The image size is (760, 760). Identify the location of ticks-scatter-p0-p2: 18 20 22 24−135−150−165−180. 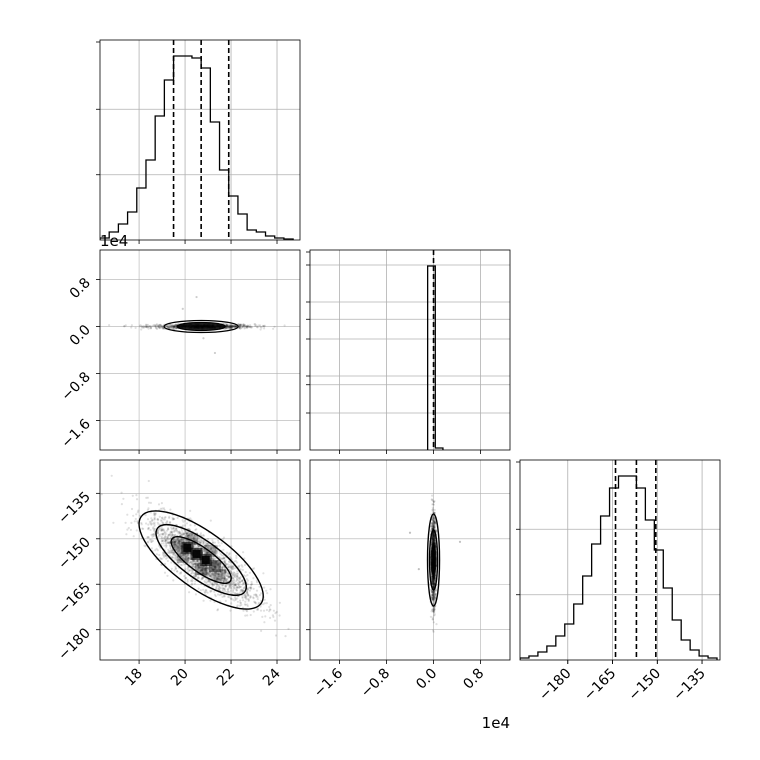
(169, 589).